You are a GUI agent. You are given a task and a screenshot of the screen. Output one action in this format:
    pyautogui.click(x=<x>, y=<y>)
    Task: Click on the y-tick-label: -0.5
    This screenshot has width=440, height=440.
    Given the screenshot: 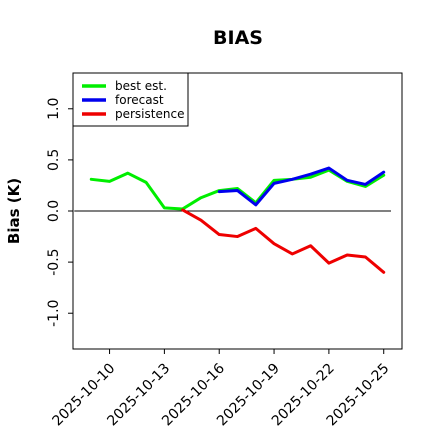 What is the action you would take?
    pyautogui.click(x=54, y=261)
    